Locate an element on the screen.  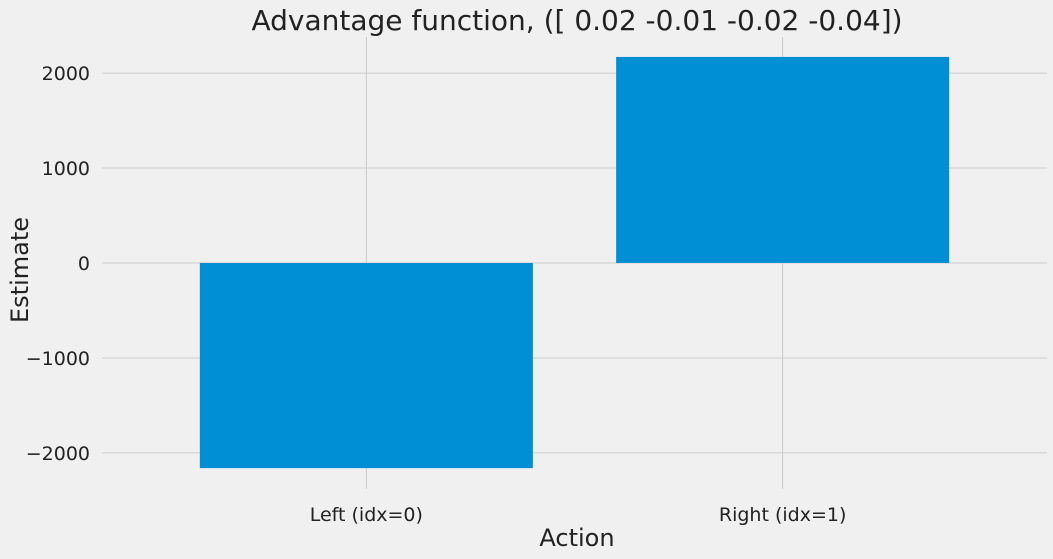
x-tick-label: Left (idx=0) is located at coordinates (366, 515).